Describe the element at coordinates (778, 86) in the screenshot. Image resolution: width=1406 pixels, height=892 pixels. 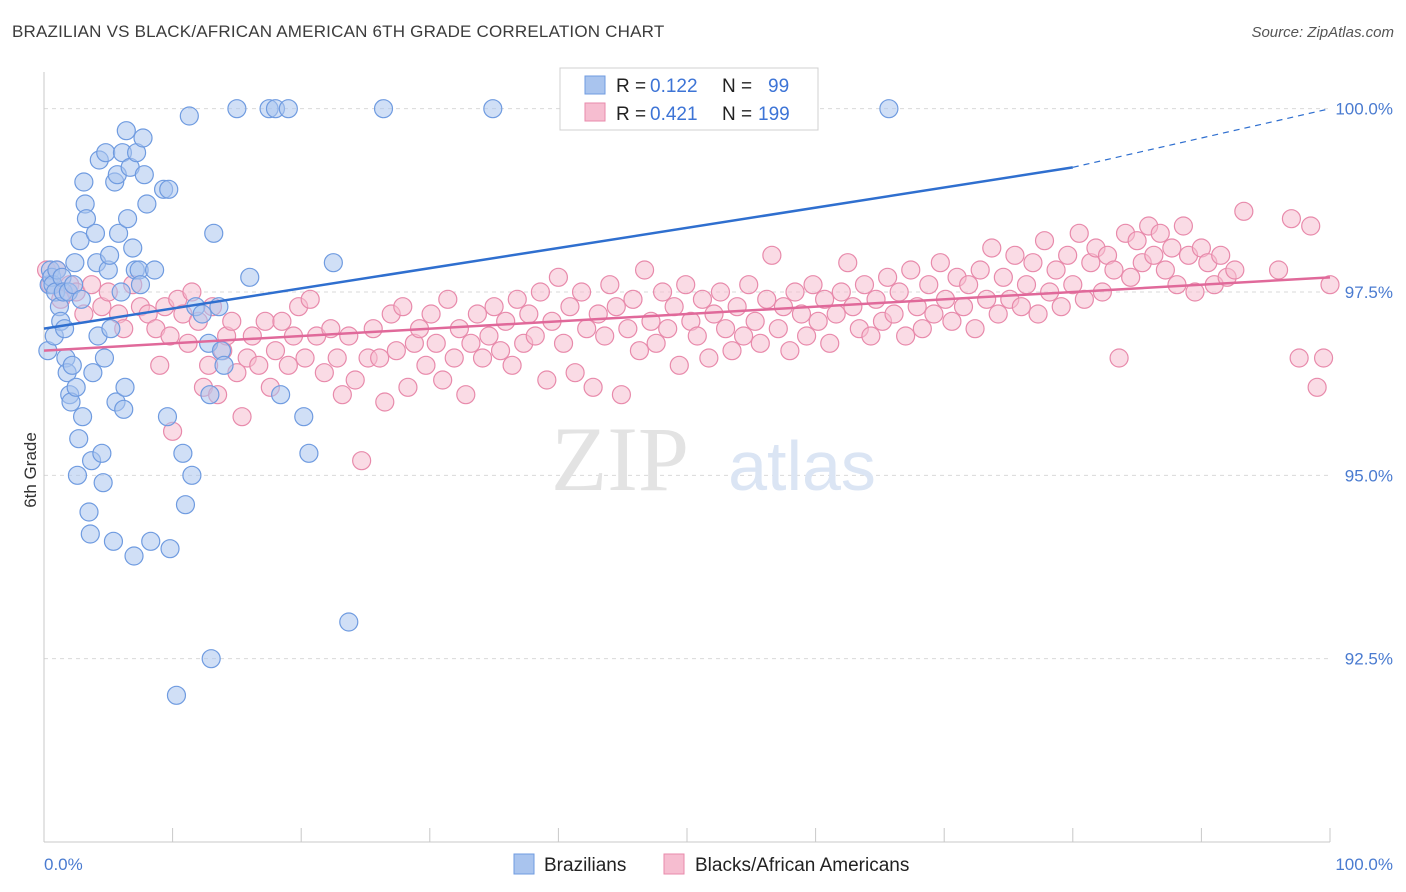
I see `legend-n-value-1: 99` at that location.